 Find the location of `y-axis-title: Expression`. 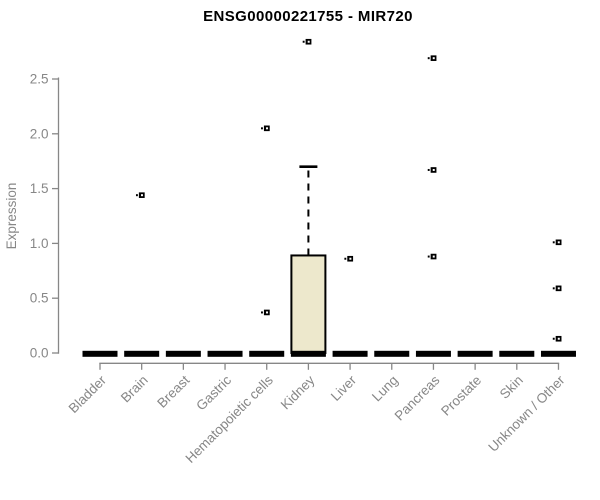

y-axis-title: Expression is located at coordinates (11, 216).